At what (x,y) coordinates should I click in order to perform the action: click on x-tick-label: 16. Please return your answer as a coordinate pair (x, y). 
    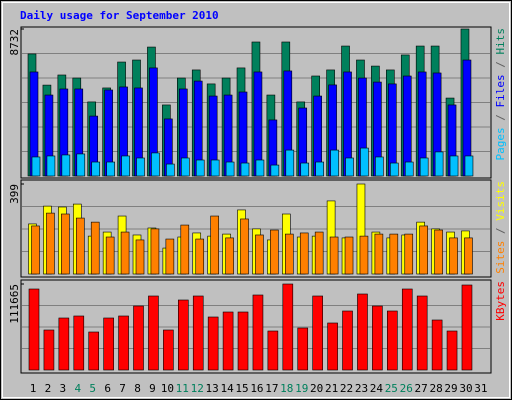
    Looking at the image, I should click on (256, 388).